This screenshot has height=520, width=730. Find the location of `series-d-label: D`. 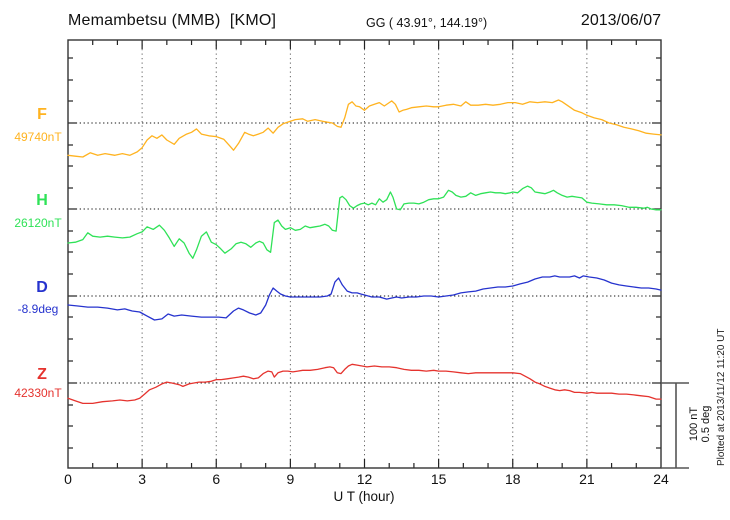

series-d-label: D is located at coordinates (42, 287).